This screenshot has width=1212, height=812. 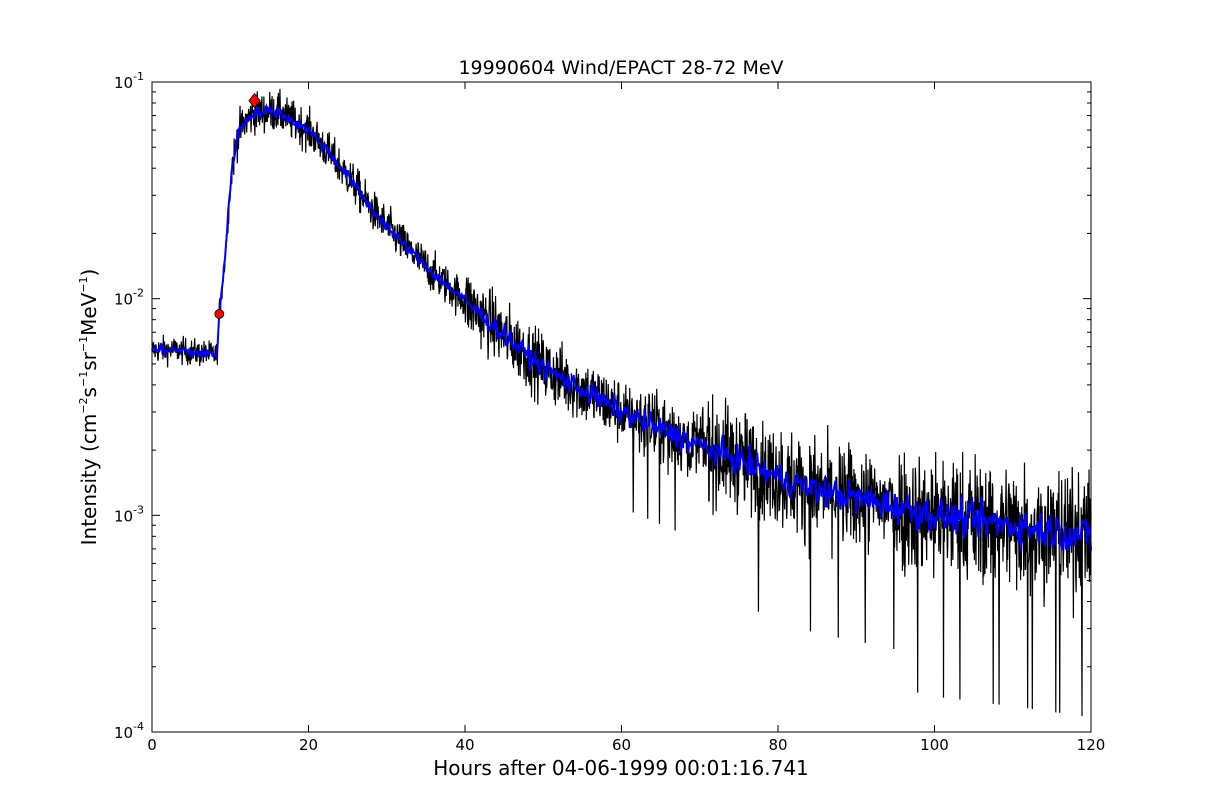 What do you see at coordinates (1091, 745) in the screenshot?
I see `x-tick-label: 120` at bounding box center [1091, 745].